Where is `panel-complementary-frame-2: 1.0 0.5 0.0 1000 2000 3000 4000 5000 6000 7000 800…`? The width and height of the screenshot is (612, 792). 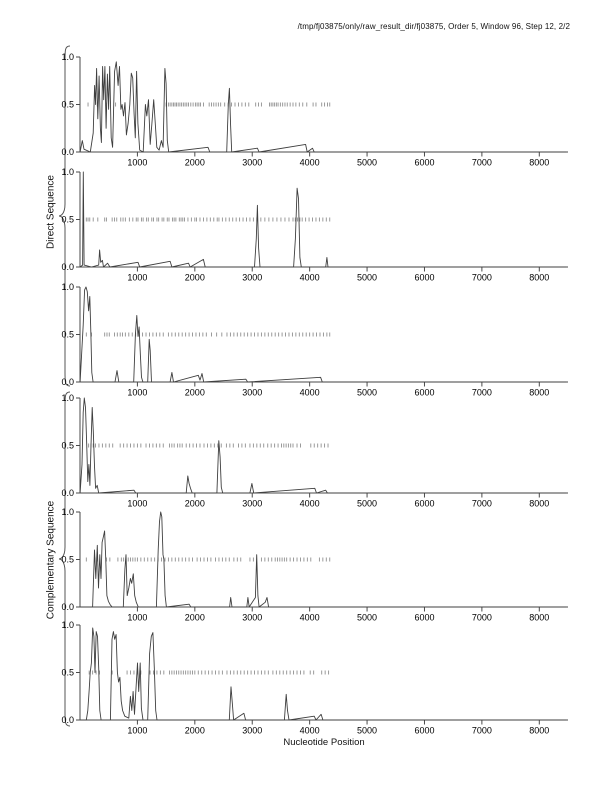
panel-complementary-frame-2: 1.0 0.5 0.0 1000 2000 3000 4000 5000 6000 7000 800… is located at coordinates (314, 565).